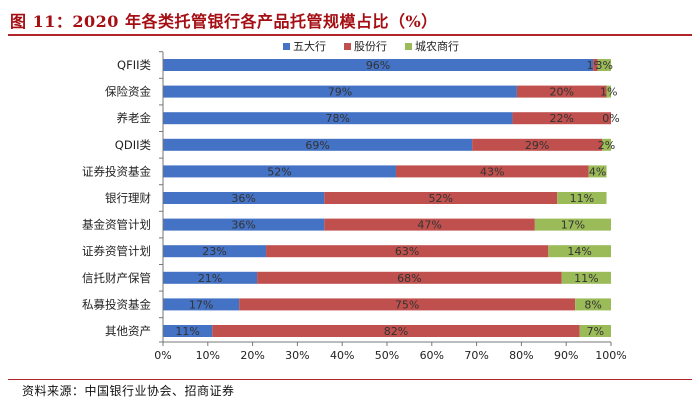  What do you see at coordinates (162, 355) in the screenshot?
I see `x-tick-label-0: 0%` at bounding box center [162, 355].